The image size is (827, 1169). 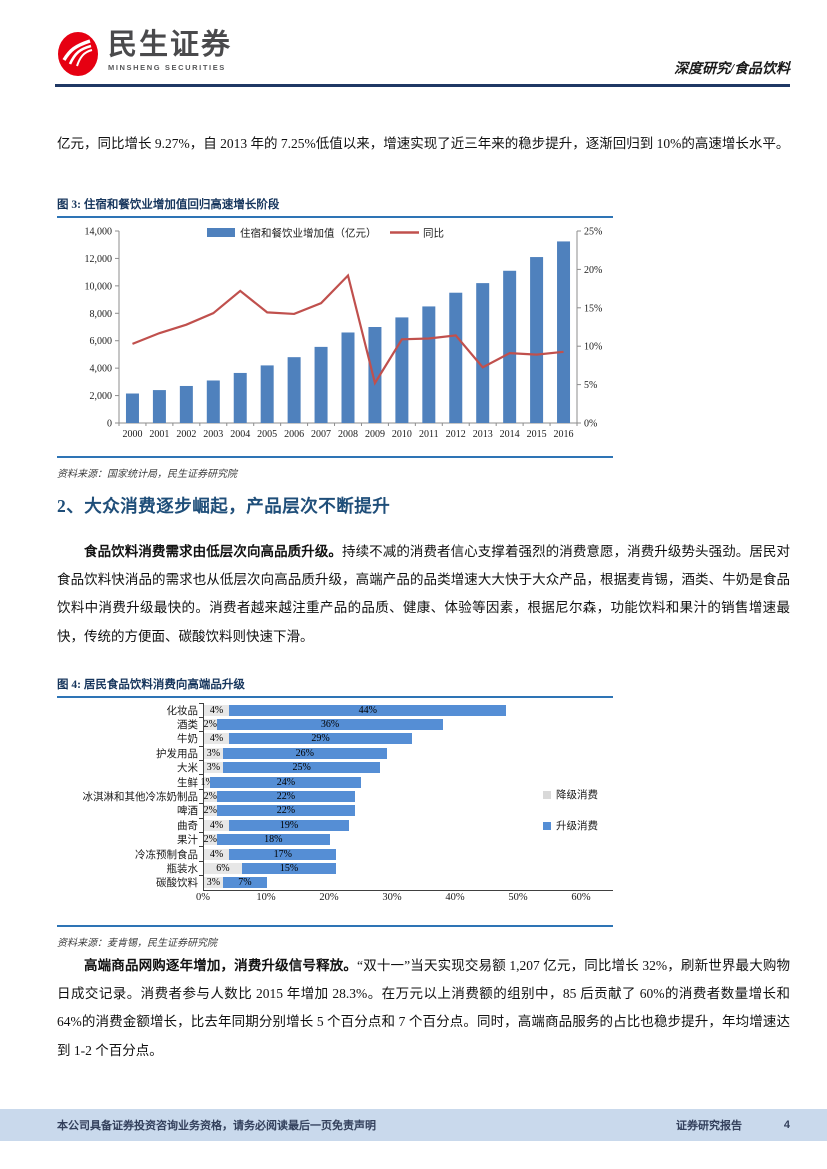 I want to click on left-tick-label: 6,000, so click(x=101, y=341).